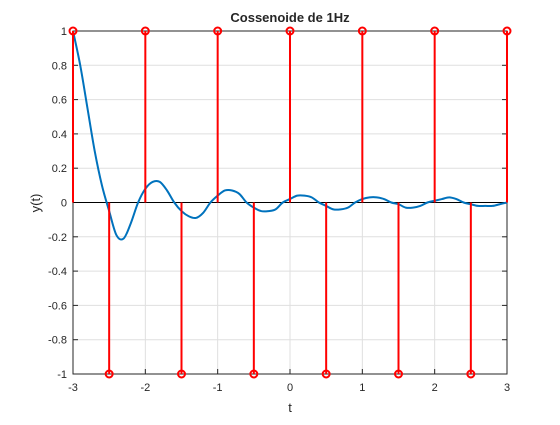 Image resolution: width=560 pixels, height=425 pixels. Describe the element at coordinates (64, 204) in the screenshot. I see `y-tick-label: 0` at that location.